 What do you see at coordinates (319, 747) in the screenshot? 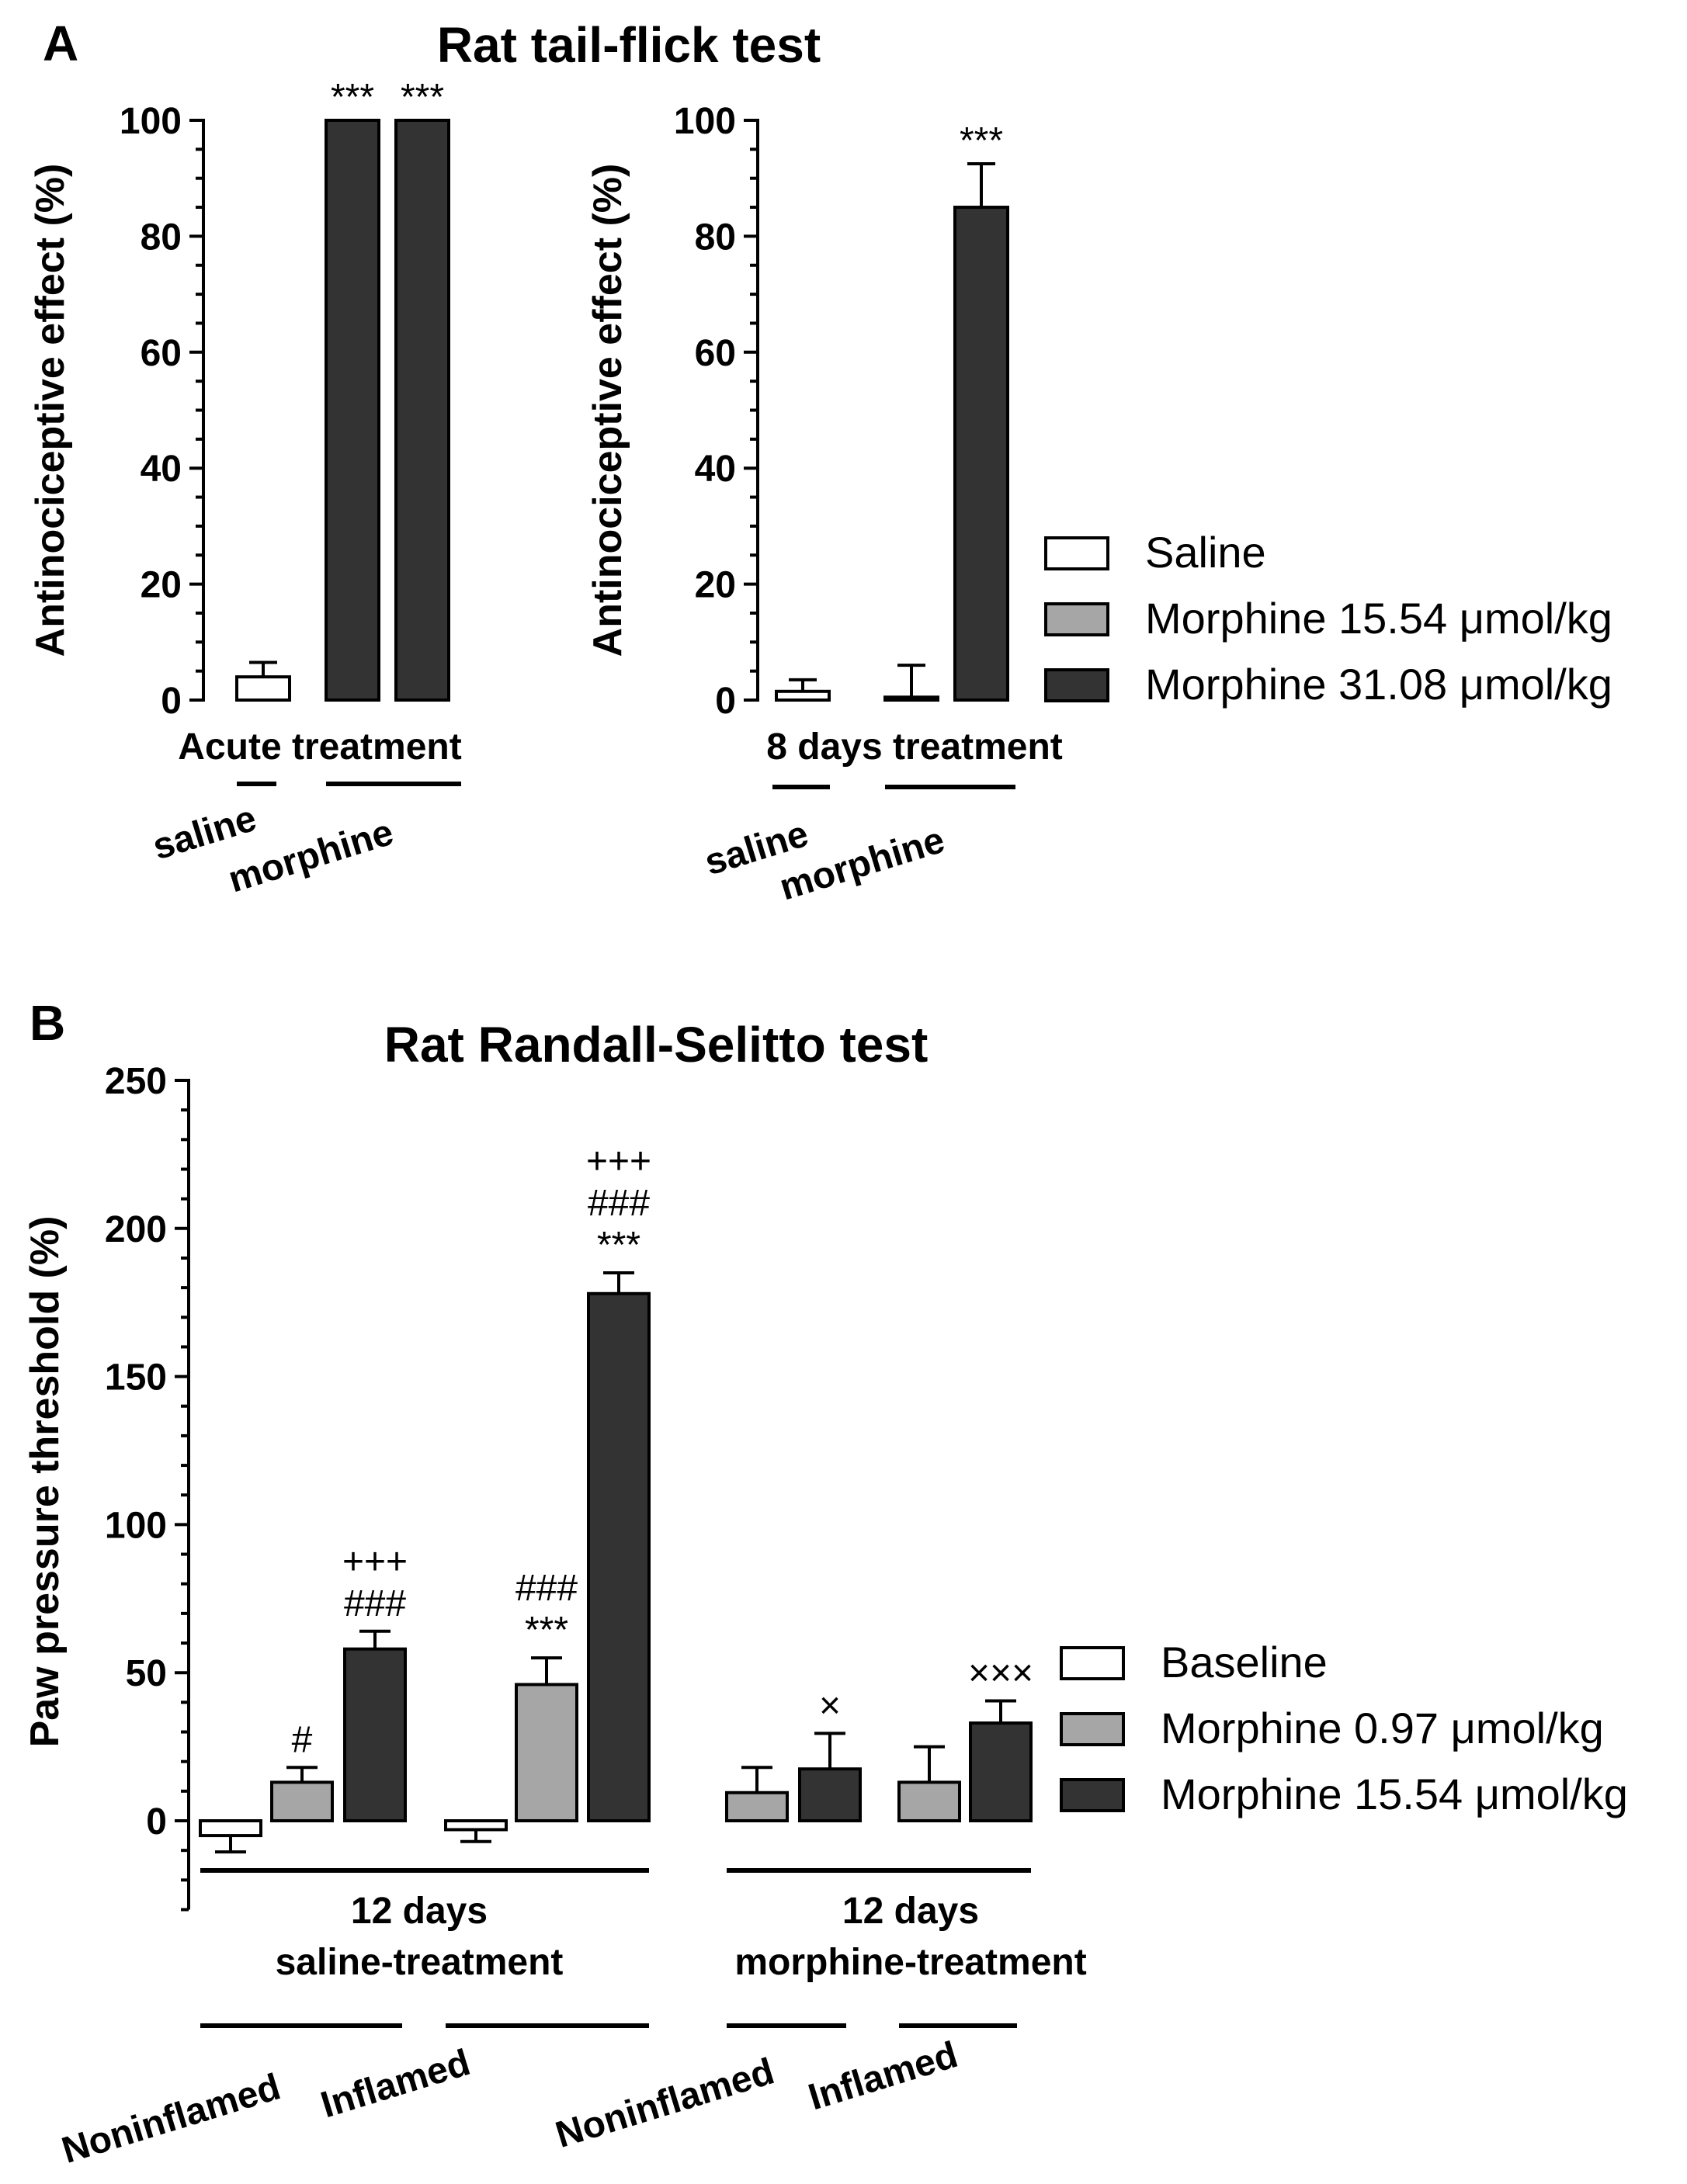
I see `x-axis-label: Acute treatment` at bounding box center [319, 747].